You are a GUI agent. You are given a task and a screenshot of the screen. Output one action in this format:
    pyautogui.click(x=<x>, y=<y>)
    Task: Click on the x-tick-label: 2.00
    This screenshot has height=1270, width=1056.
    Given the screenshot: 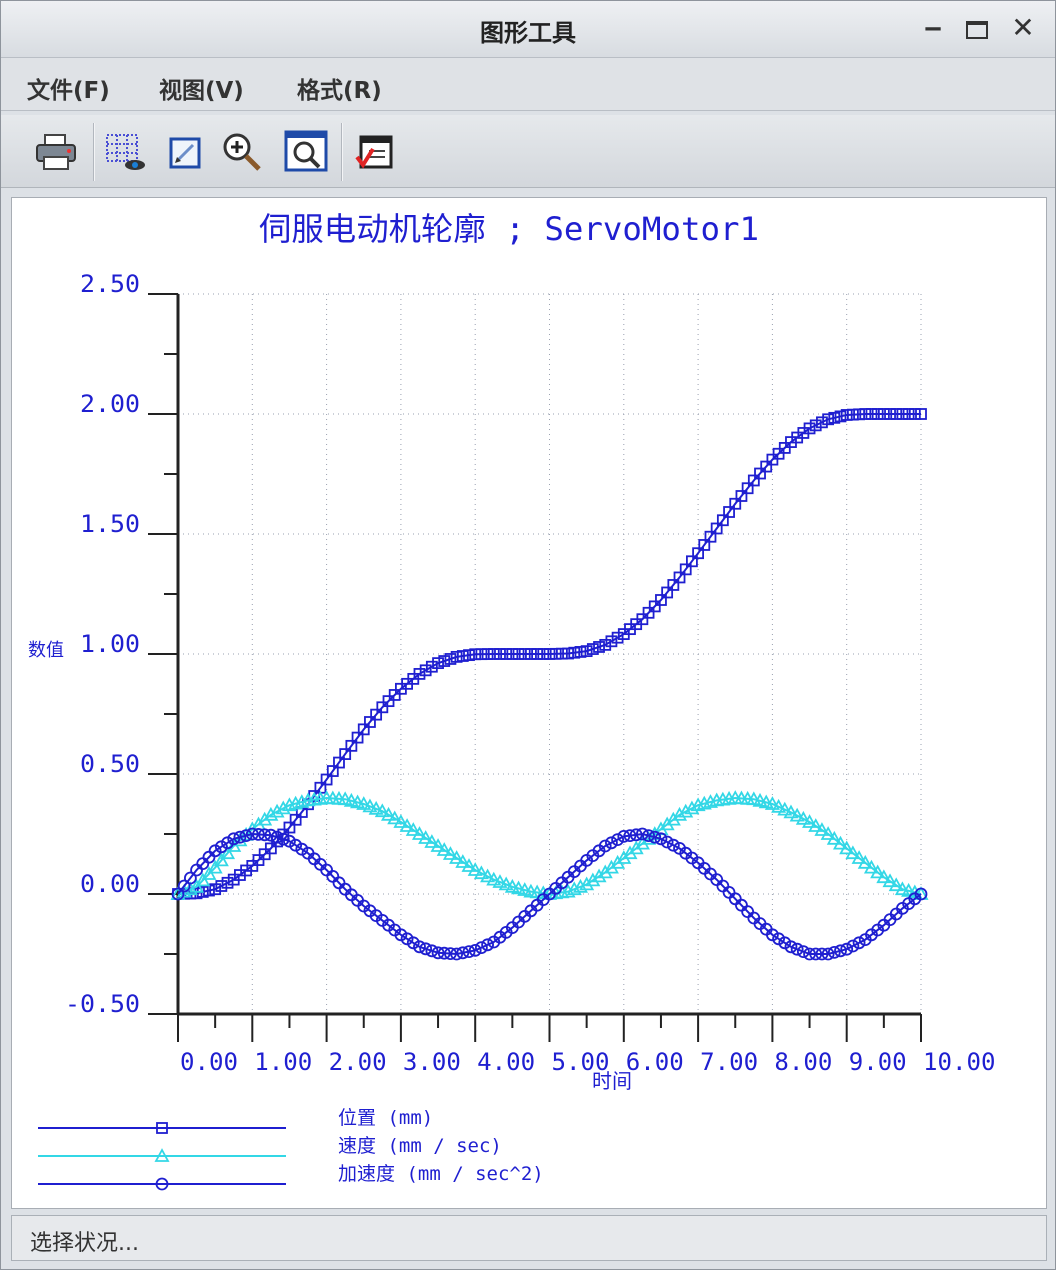 What is the action you would take?
    pyautogui.click(x=358, y=1062)
    